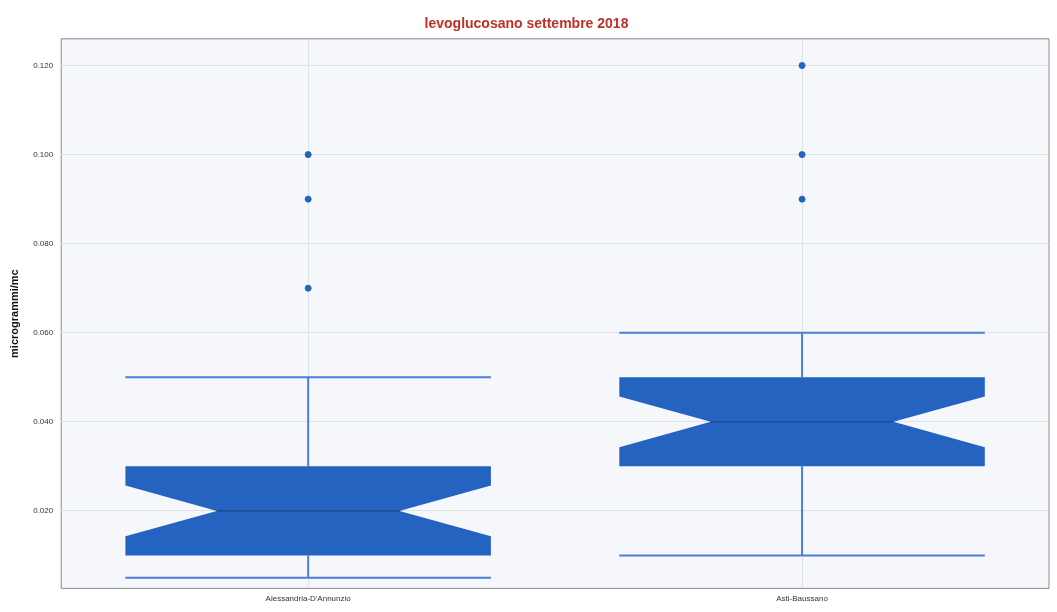 The height and width of the screenshot is (612, 1057). Describe the element at coordinates (308, 599) in the screenshot. I see `x-tick-label: Alessandria-D'Annunzio` at that location.